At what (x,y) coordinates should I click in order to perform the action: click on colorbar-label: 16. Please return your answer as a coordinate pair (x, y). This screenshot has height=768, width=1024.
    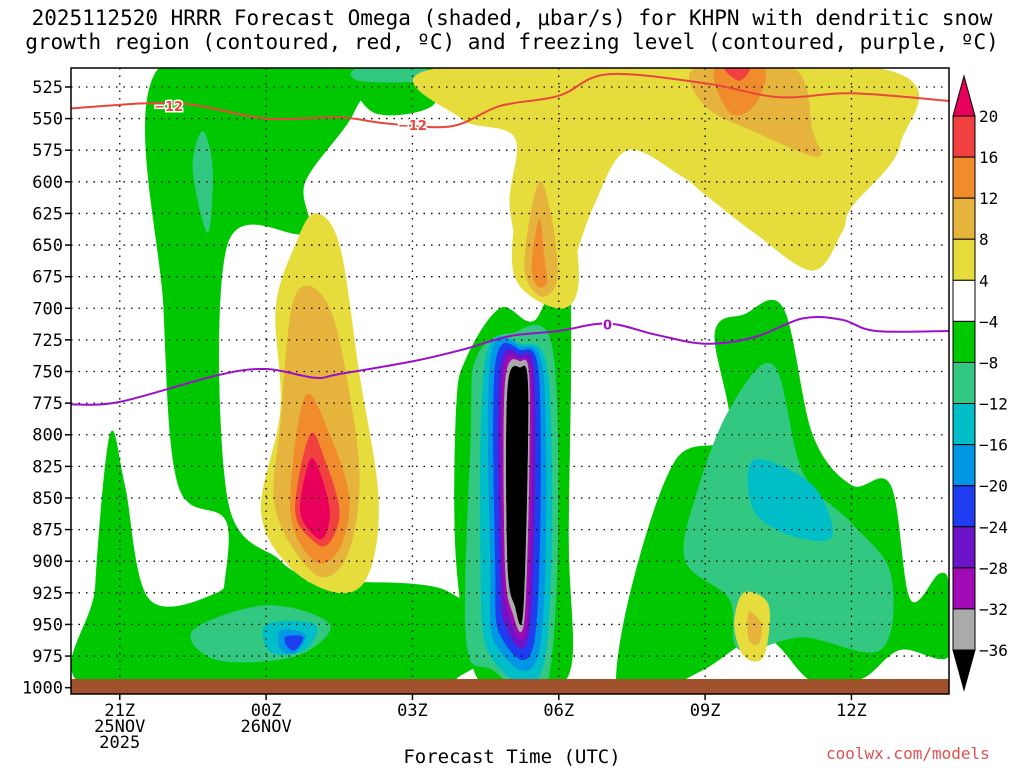
    Looking at the image, I should click on (988, 157).